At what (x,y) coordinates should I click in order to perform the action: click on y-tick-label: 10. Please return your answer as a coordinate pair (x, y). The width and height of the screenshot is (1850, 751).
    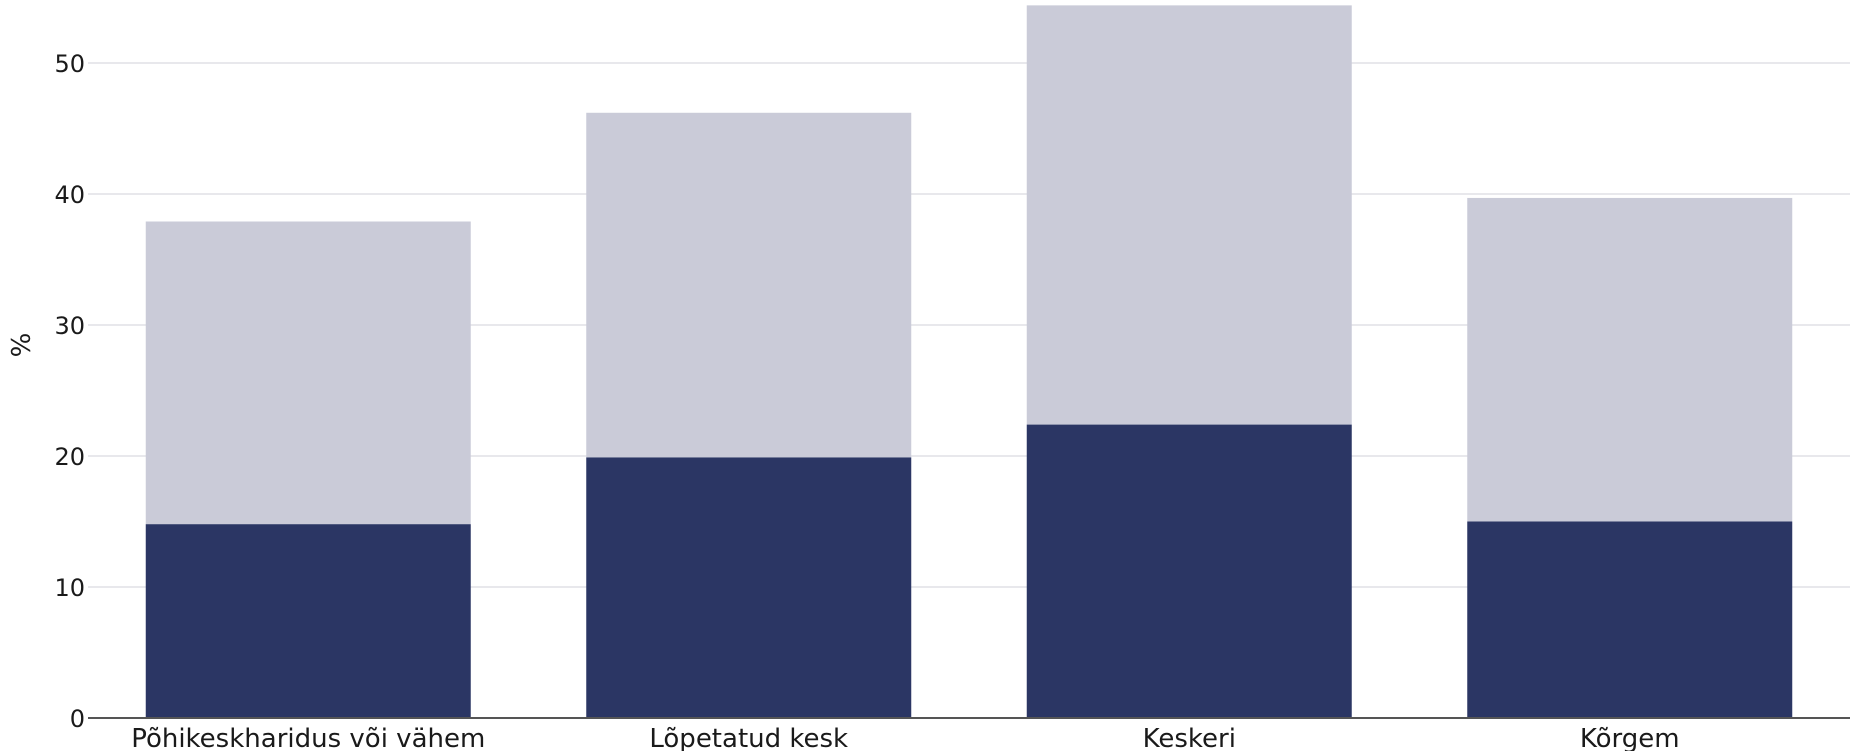
    Looking at the image, I should click on (69, 588).